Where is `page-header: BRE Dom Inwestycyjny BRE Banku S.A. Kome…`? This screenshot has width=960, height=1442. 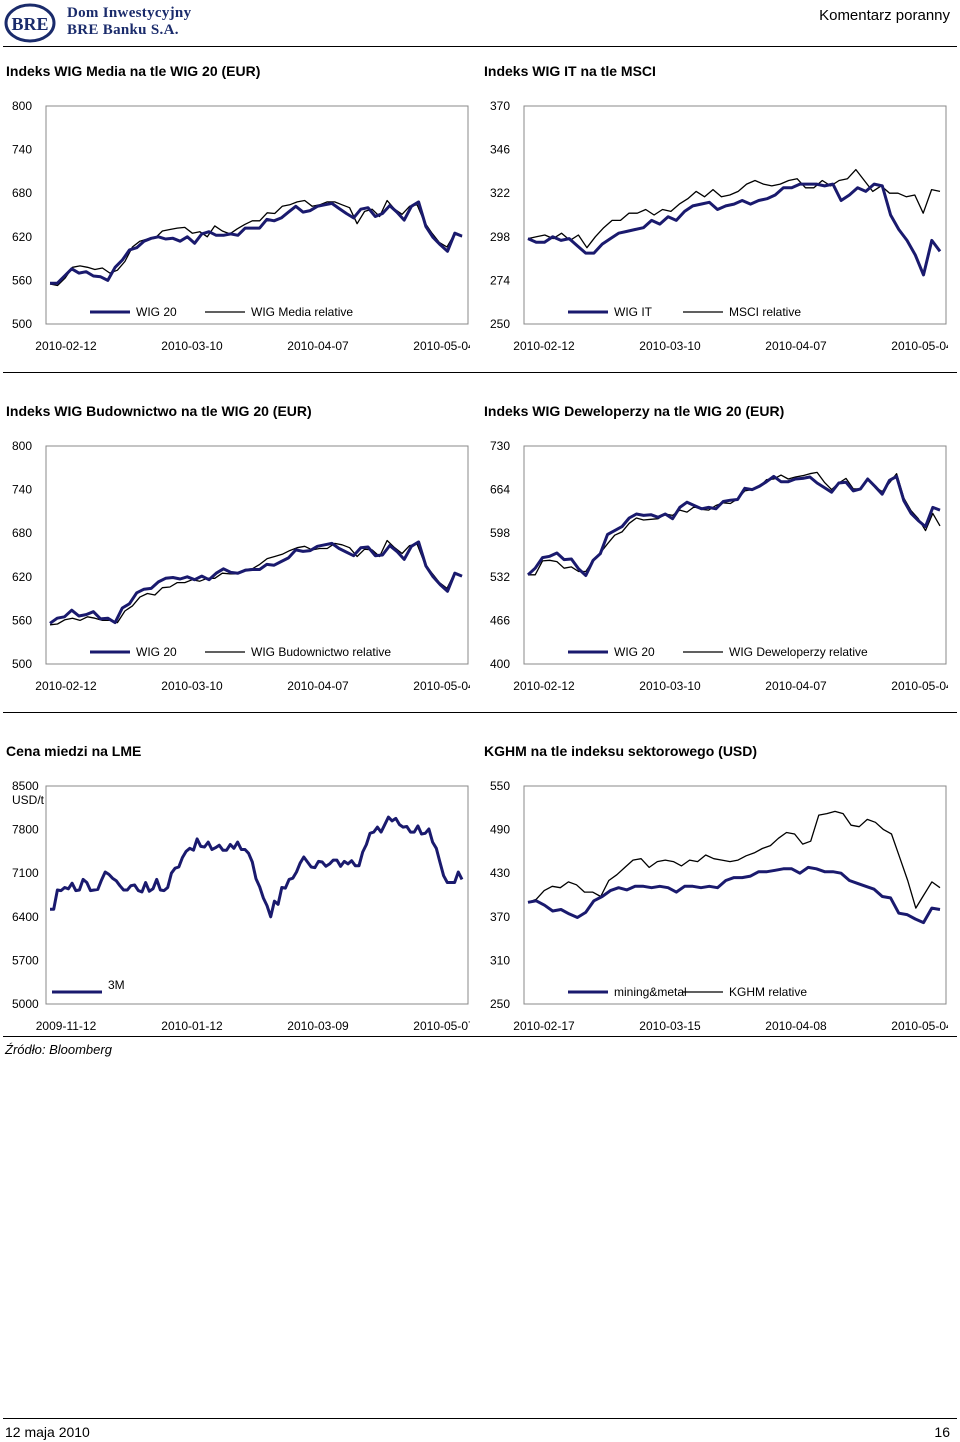
page-header: BRE Dom Inwestycyjny BRE Banku S.A. Kome… is located at coordinates (480, 22).